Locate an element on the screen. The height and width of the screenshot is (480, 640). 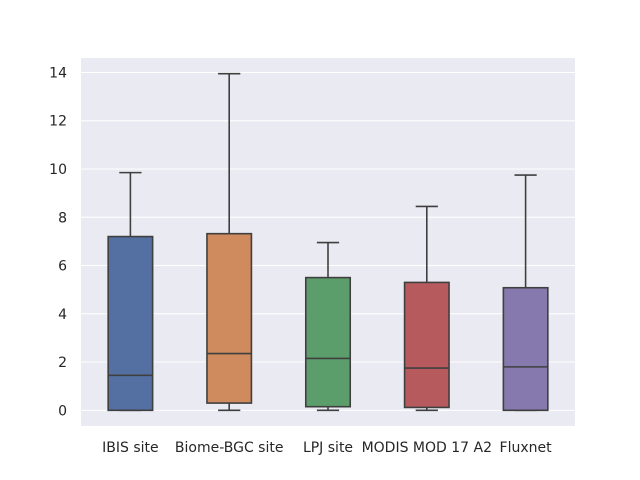
x-category-label: IBIS site is located at coordinates (130, 448).